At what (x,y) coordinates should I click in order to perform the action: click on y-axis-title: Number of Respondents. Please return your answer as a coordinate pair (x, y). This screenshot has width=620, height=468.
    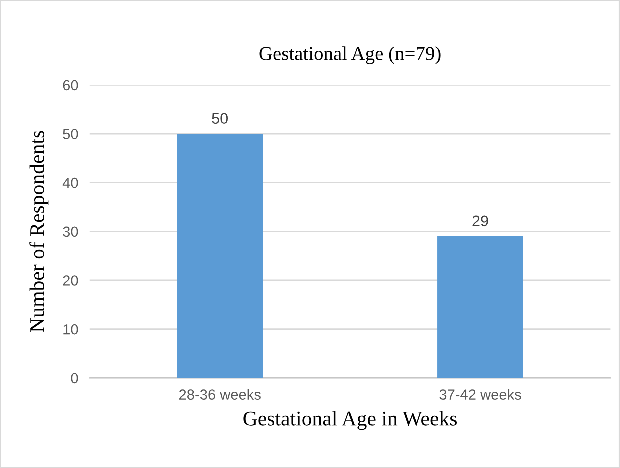
    Looking at the image, I should click on (39, 231).